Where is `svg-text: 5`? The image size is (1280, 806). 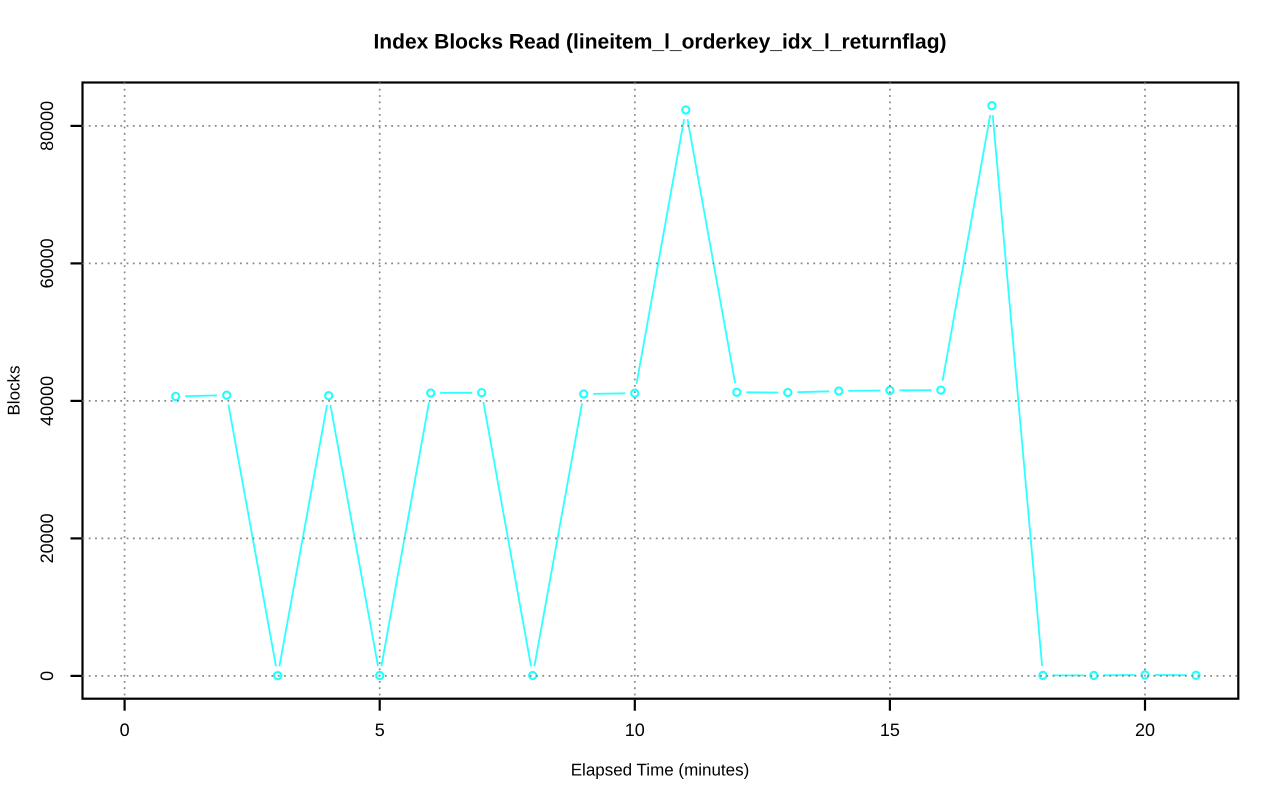
svg-text: 5 is located at coordinates (380, 730).